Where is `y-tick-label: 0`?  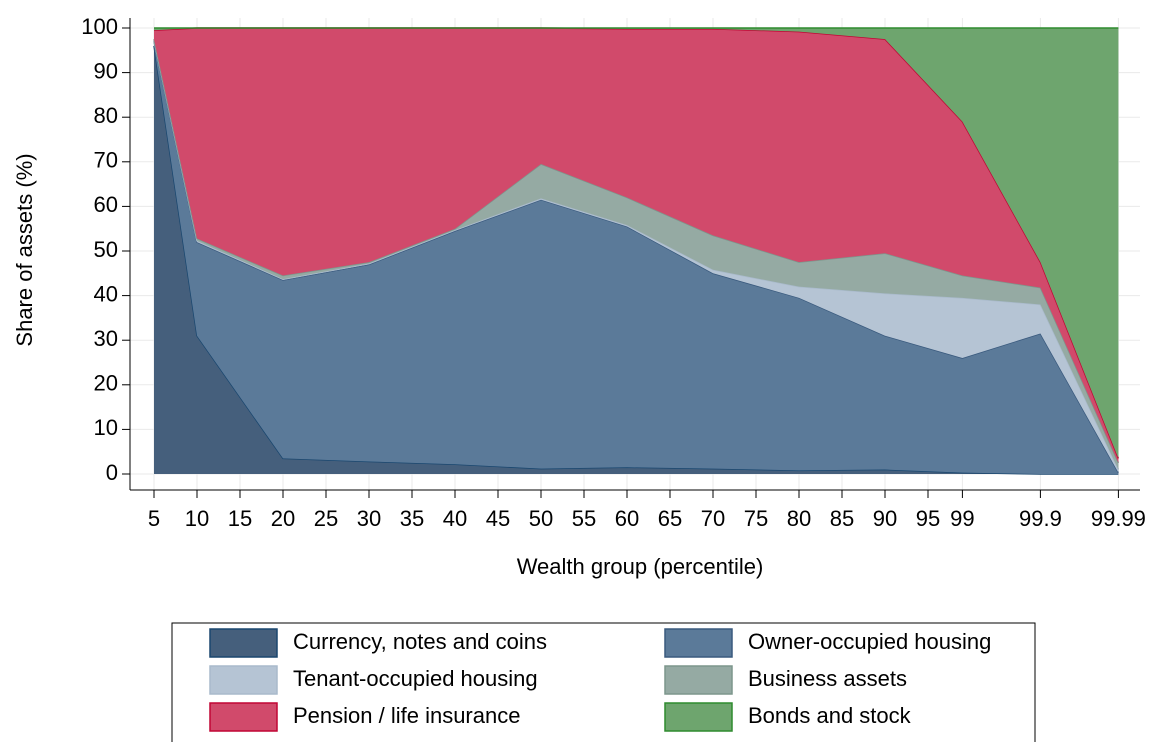 y-tick-label: 0 is located at coordinates (112, 472).